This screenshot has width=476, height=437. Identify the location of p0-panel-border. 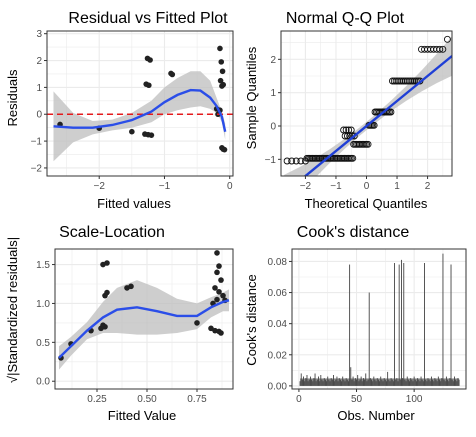
(140, 103).